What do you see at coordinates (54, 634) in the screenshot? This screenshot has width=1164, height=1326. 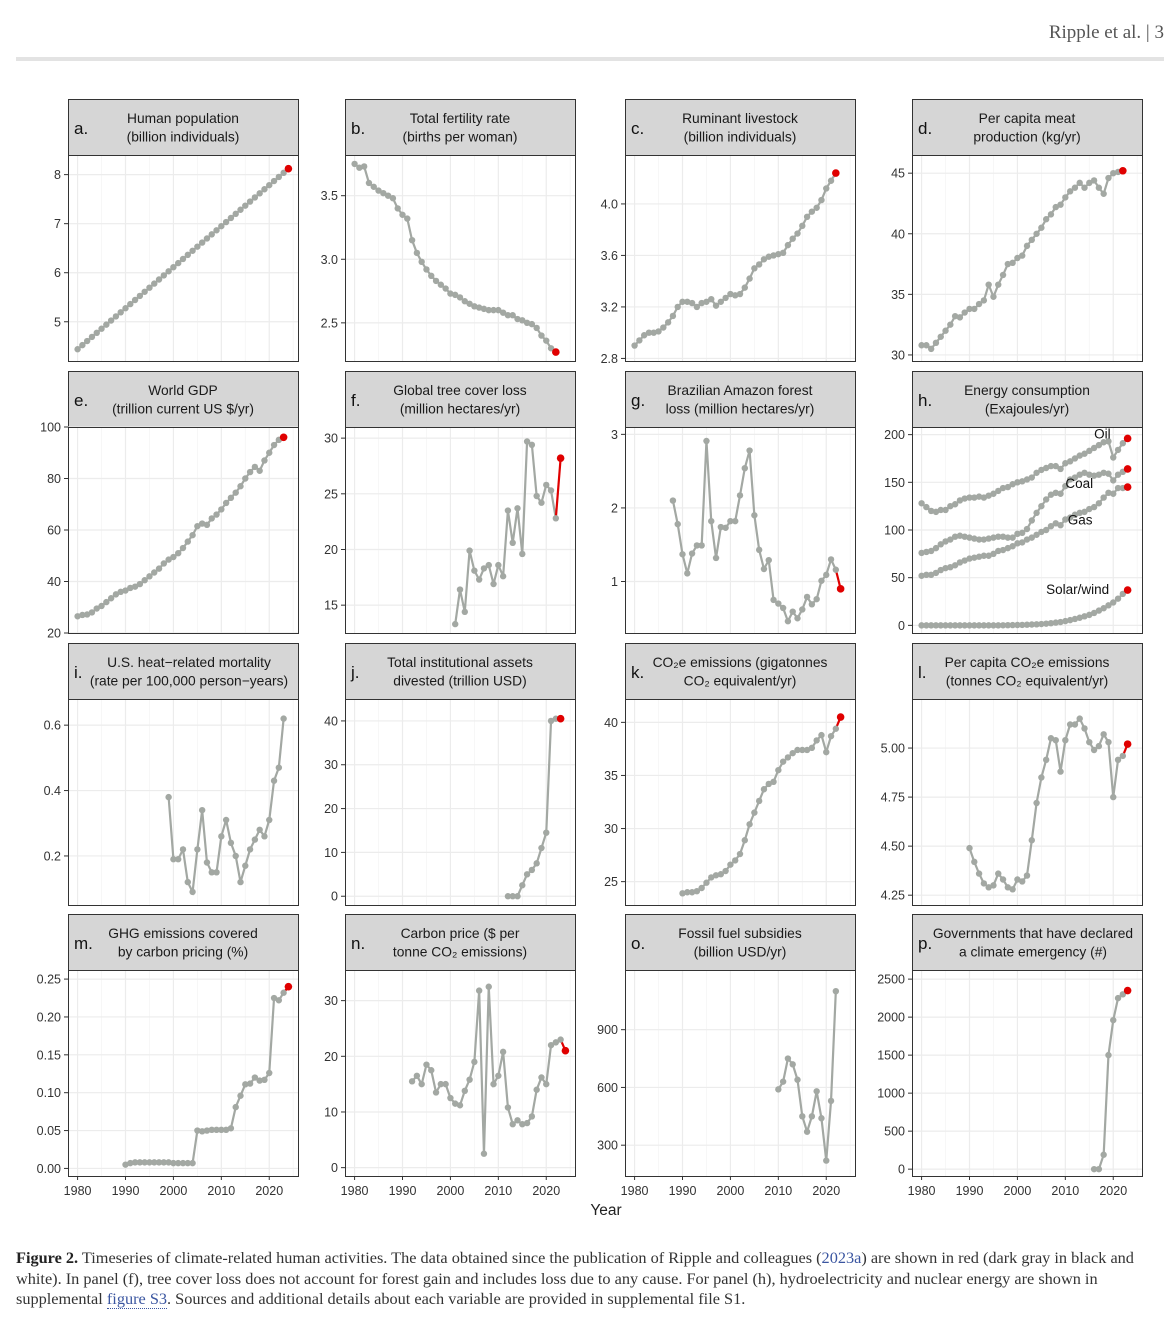 I see `y-tick-label: 20` at bounding box center [54, 634].